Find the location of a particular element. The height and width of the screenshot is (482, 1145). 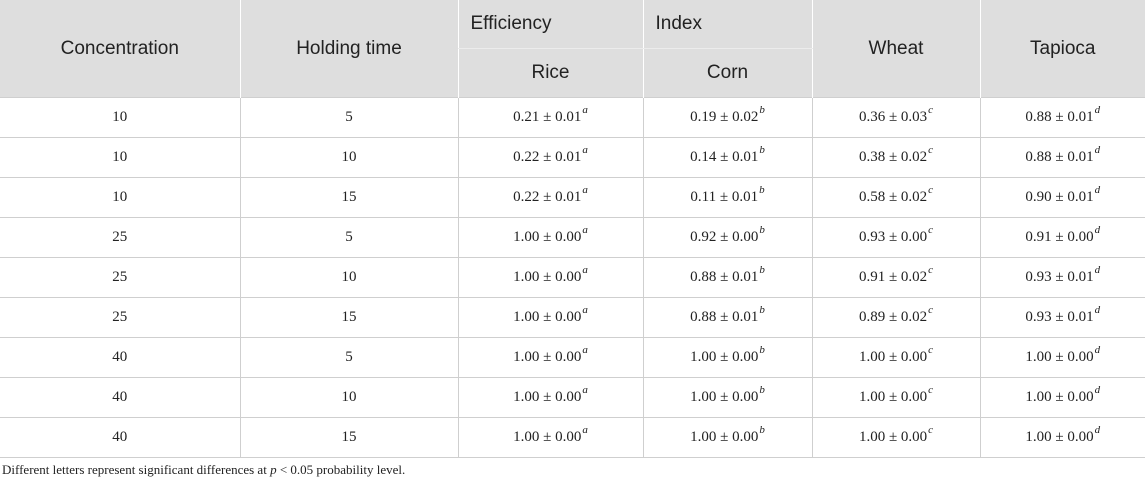

cell-corn: 0.14 ± 0.01b is located at coordinates (727, 157).